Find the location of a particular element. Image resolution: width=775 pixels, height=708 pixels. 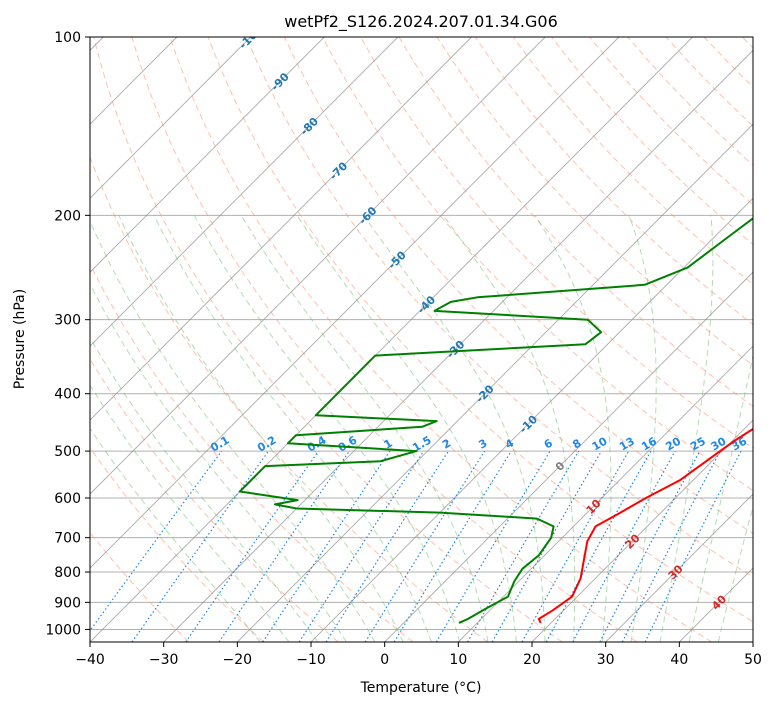

x-tick-label: 20 is located at coordinates (532, 660).